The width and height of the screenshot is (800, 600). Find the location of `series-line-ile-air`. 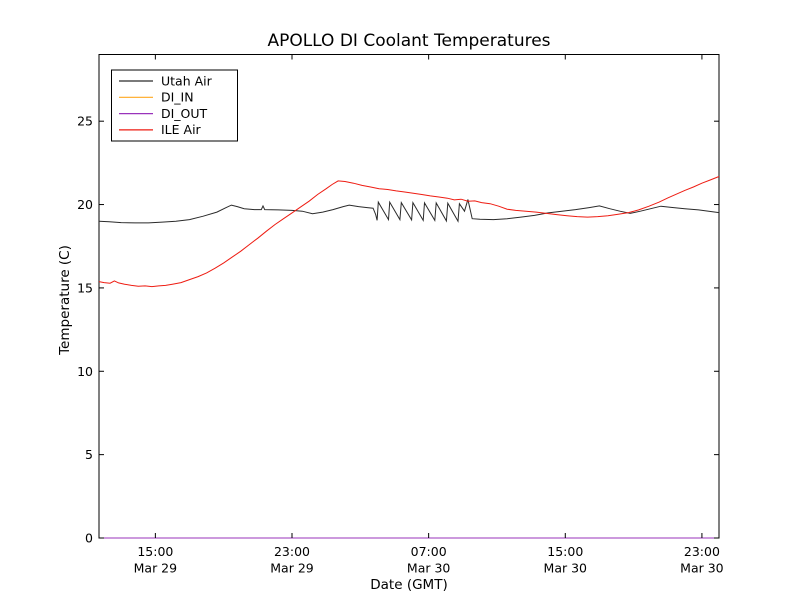

series-line-ile-air is located at coordinates (409, 232).